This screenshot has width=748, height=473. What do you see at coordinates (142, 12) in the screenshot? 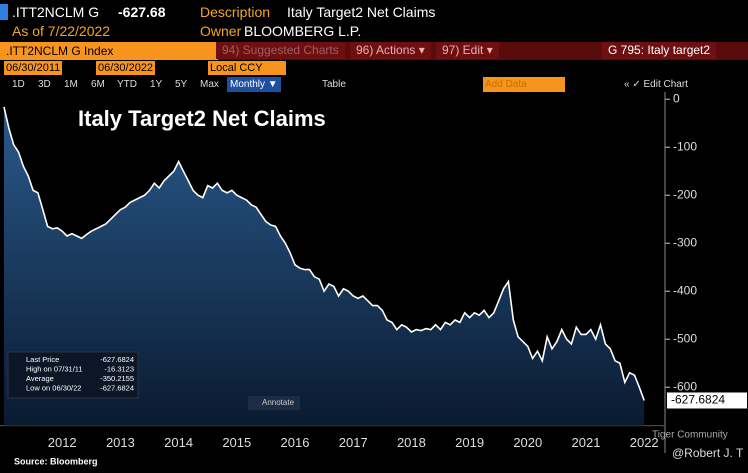
I see `price: -627.68` at bounding box center [142, 12].